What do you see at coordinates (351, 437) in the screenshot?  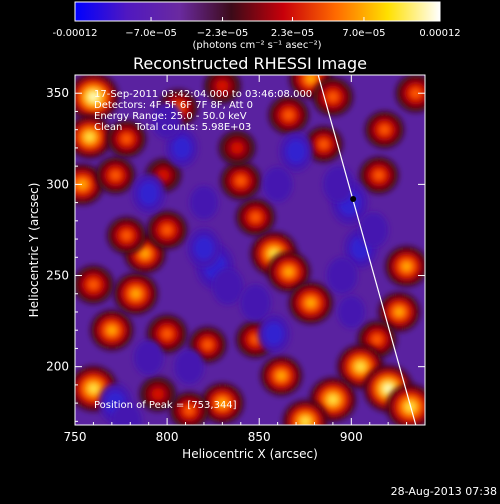 I see `x-tick-label: 900` at bounding box center [351, 437].